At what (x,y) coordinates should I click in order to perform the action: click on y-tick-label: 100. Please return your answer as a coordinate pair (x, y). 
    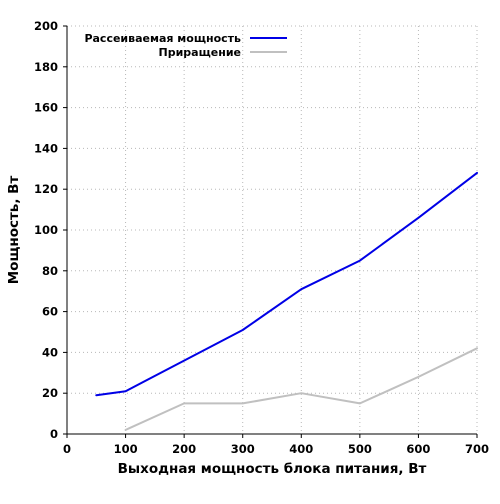
    Looking at the image, I should click on (46, 230).